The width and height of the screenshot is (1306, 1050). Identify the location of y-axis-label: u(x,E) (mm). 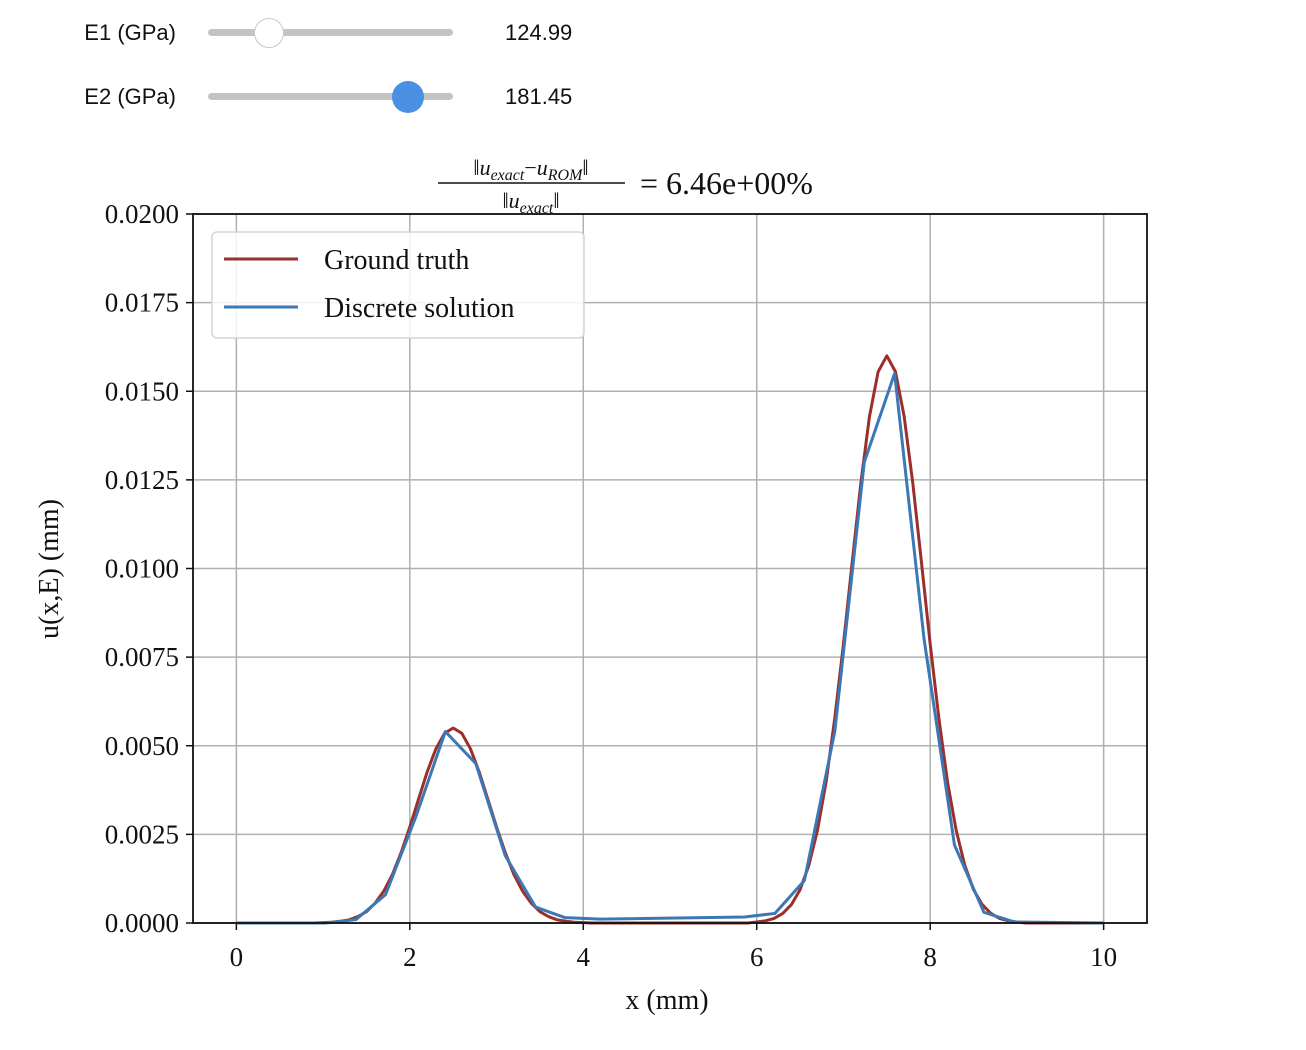
(49, 569).